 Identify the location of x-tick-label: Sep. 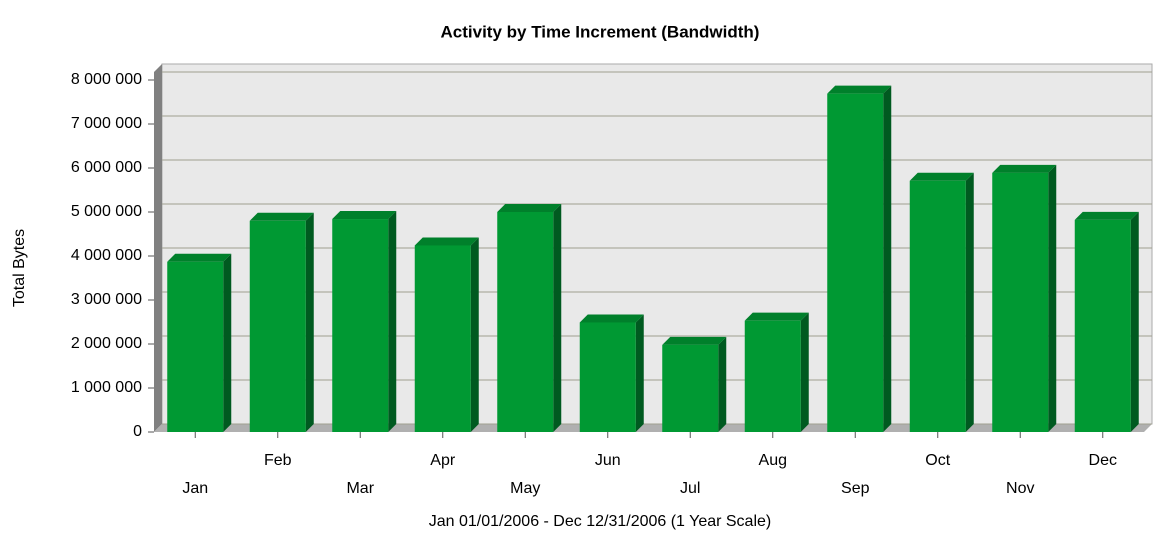
(855, 488).